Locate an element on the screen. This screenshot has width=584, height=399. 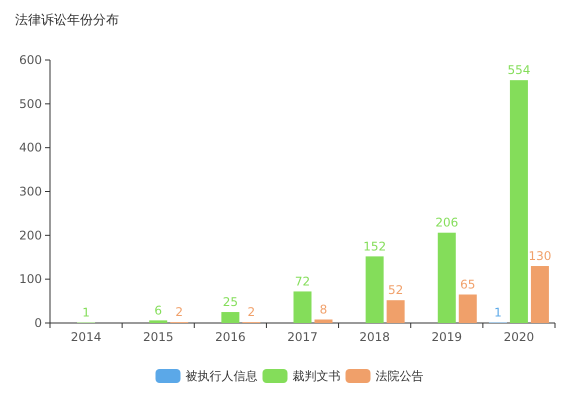
data-label: 554 is located at coordinates (518, 70).